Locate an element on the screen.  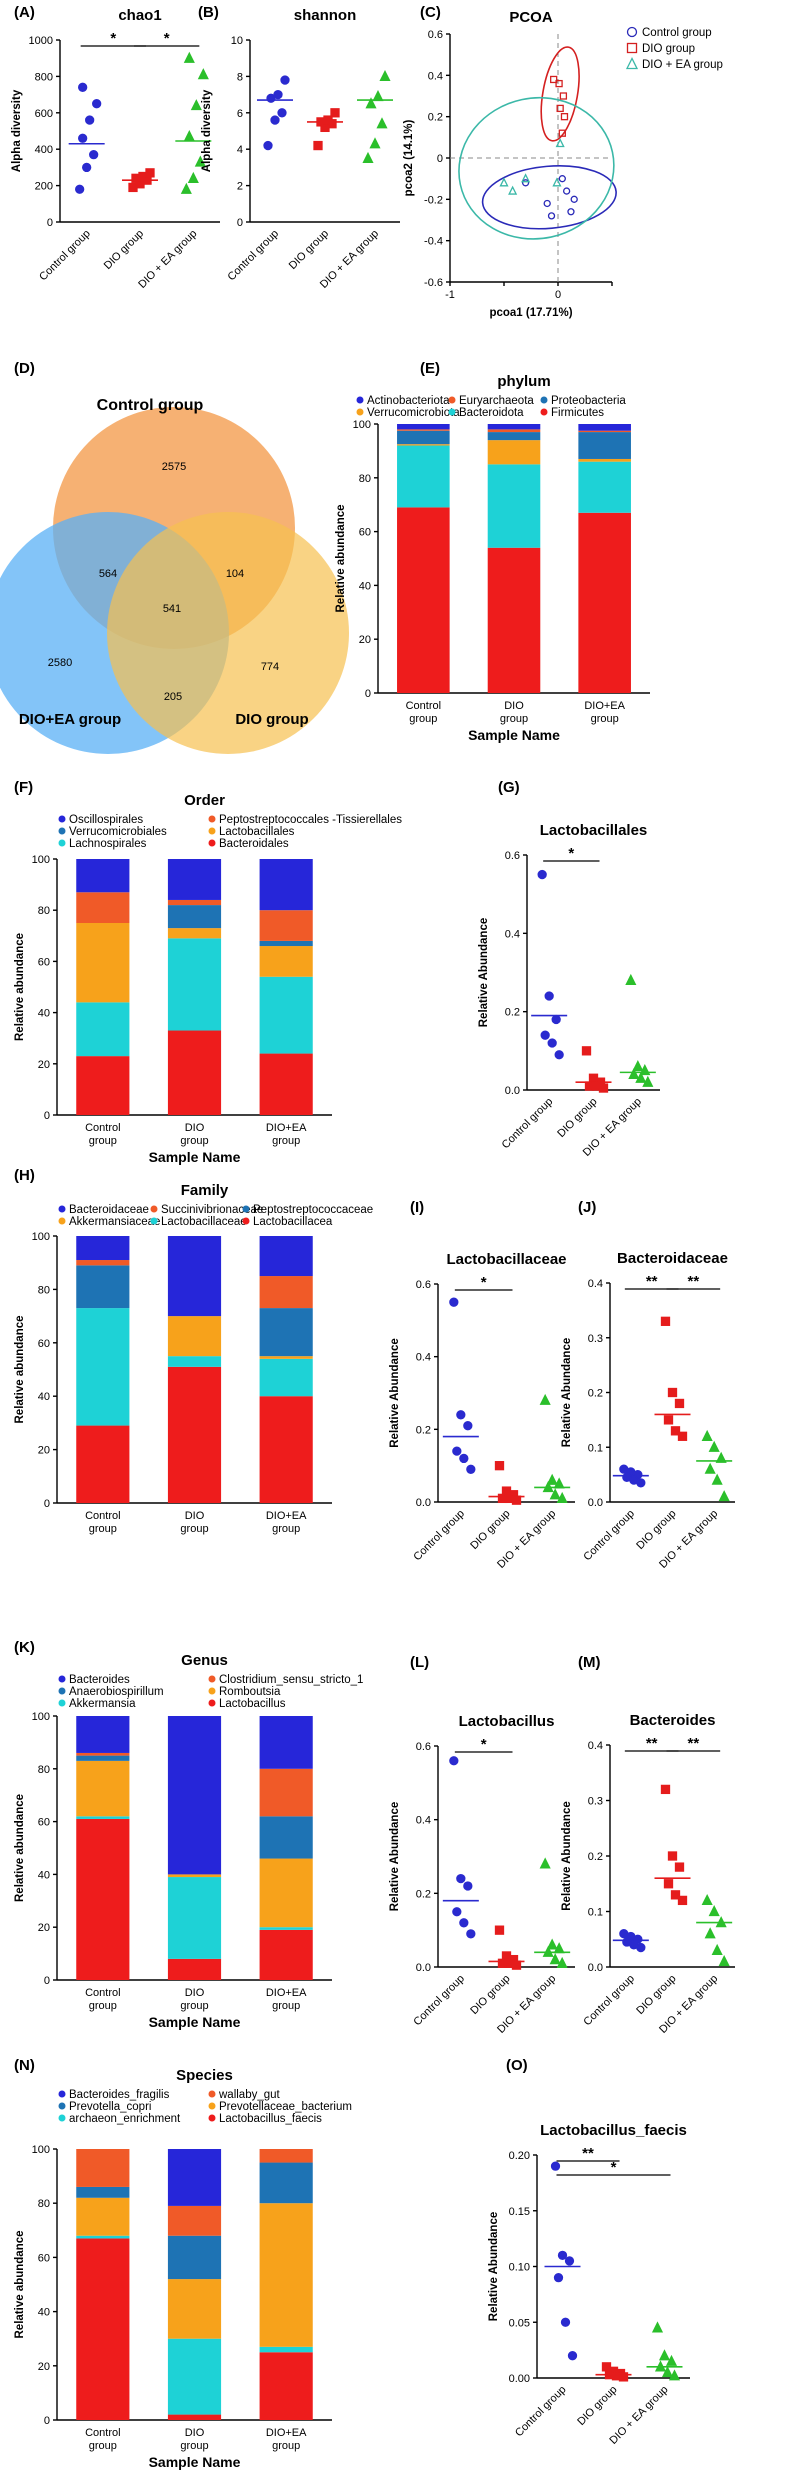
venn-count-control-dio: 104 is located at coordinates (235, 574).